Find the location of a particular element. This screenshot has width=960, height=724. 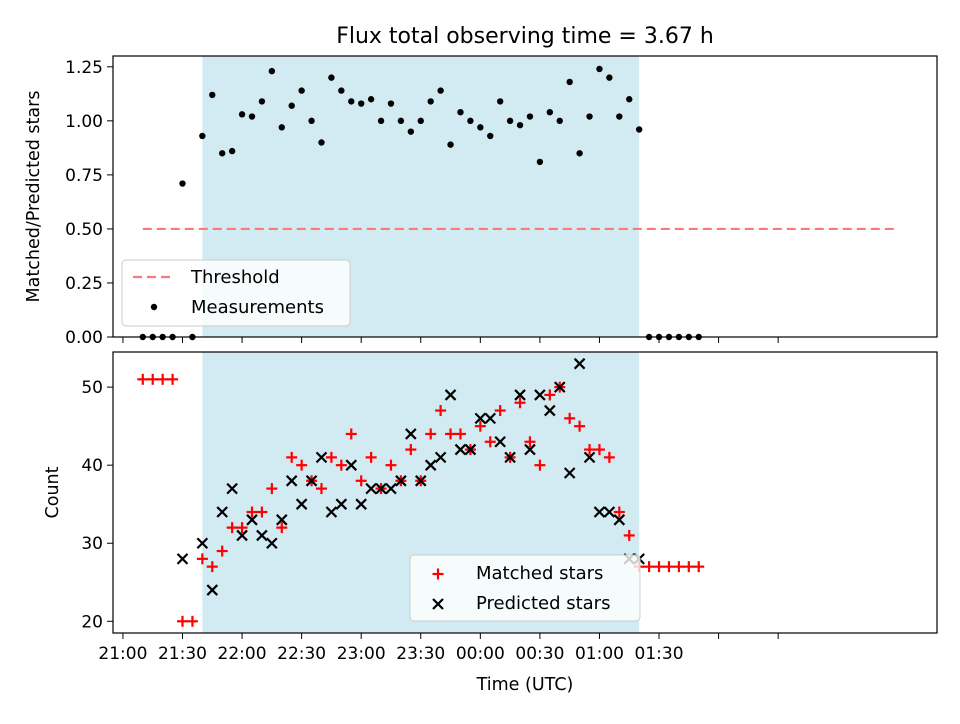

top-y-tick-label: 0.00 is located at coordinates (84, 338).